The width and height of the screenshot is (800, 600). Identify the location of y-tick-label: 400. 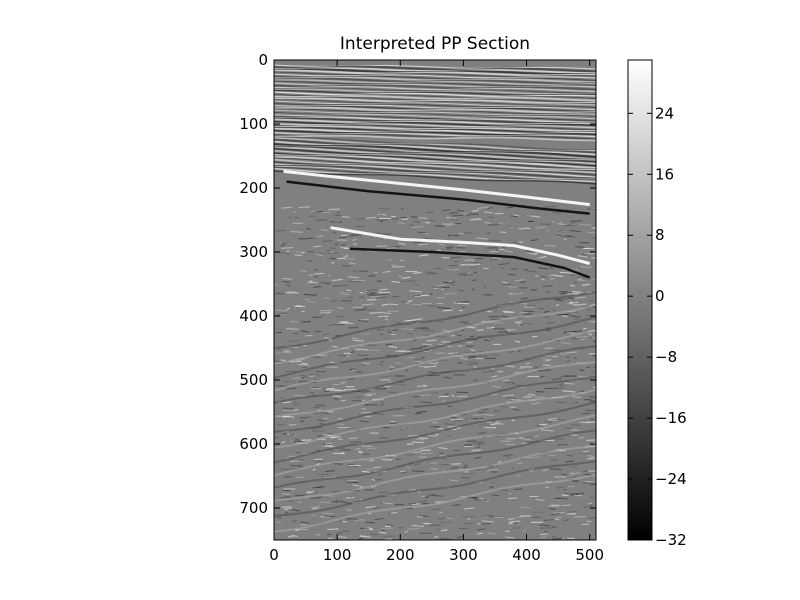
(253, 316).